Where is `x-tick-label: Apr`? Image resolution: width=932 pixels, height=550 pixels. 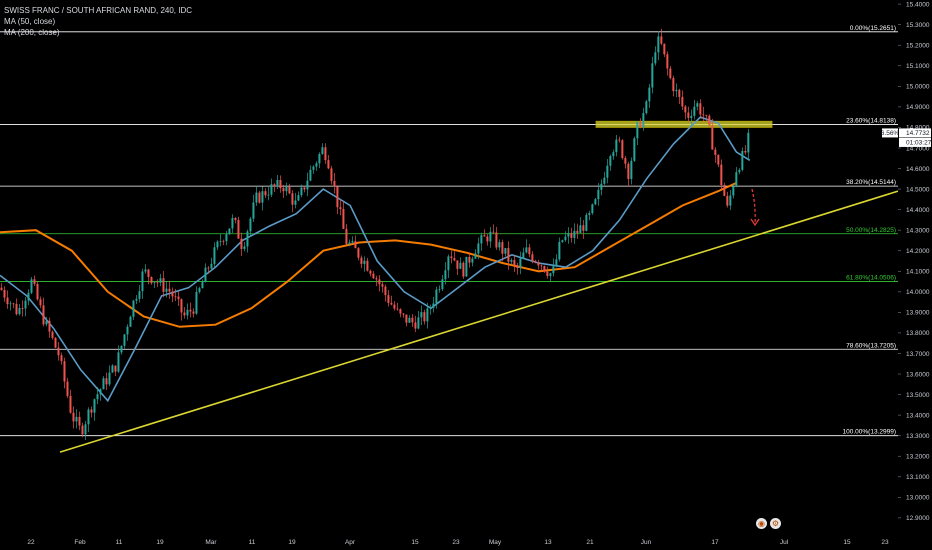 x-tick-label: Apr is located at coordinates (350, 542).